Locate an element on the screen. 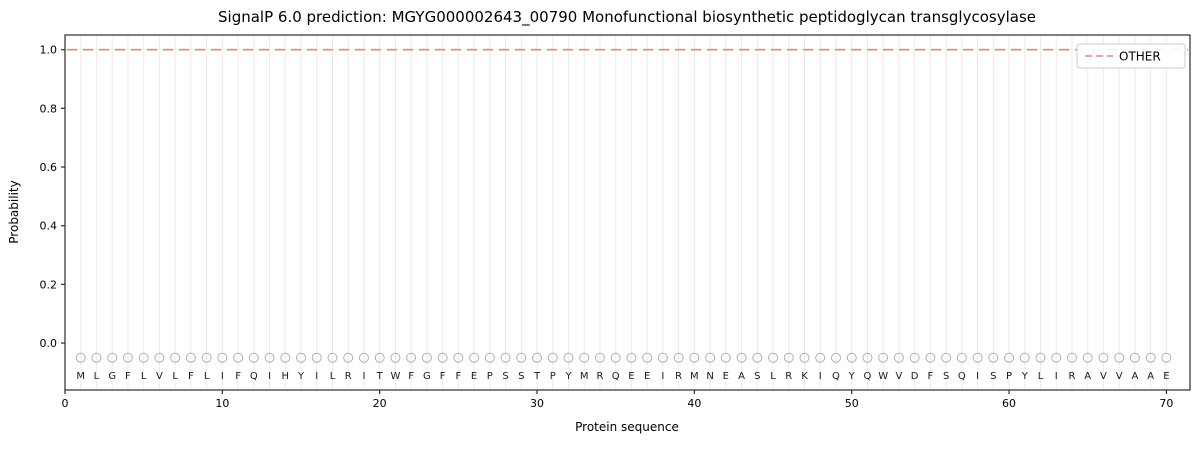 This screenshot has height=450, width=1200. x-tick-label: 40 is located at coordinates (694, 403).